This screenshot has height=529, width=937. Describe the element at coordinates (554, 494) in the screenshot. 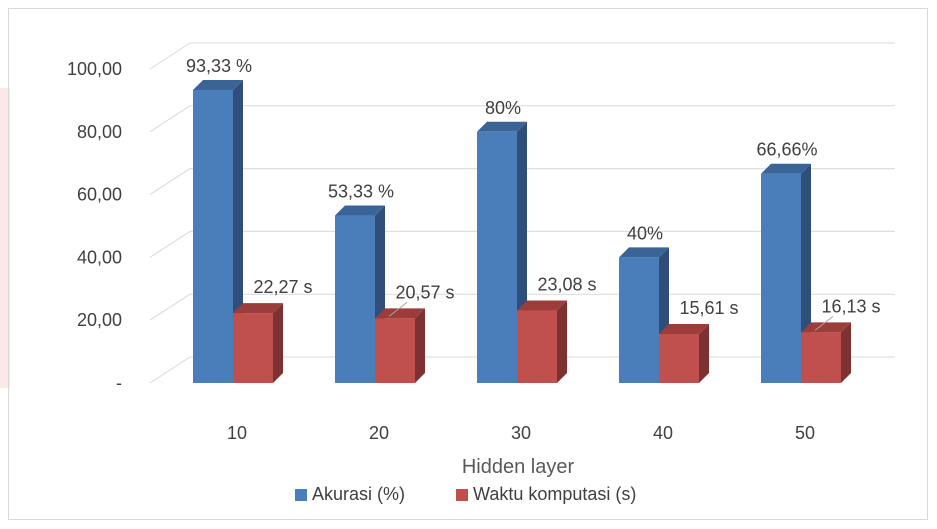

I see `legend-label-waktu: Waktu komputasi (s)` at that location.